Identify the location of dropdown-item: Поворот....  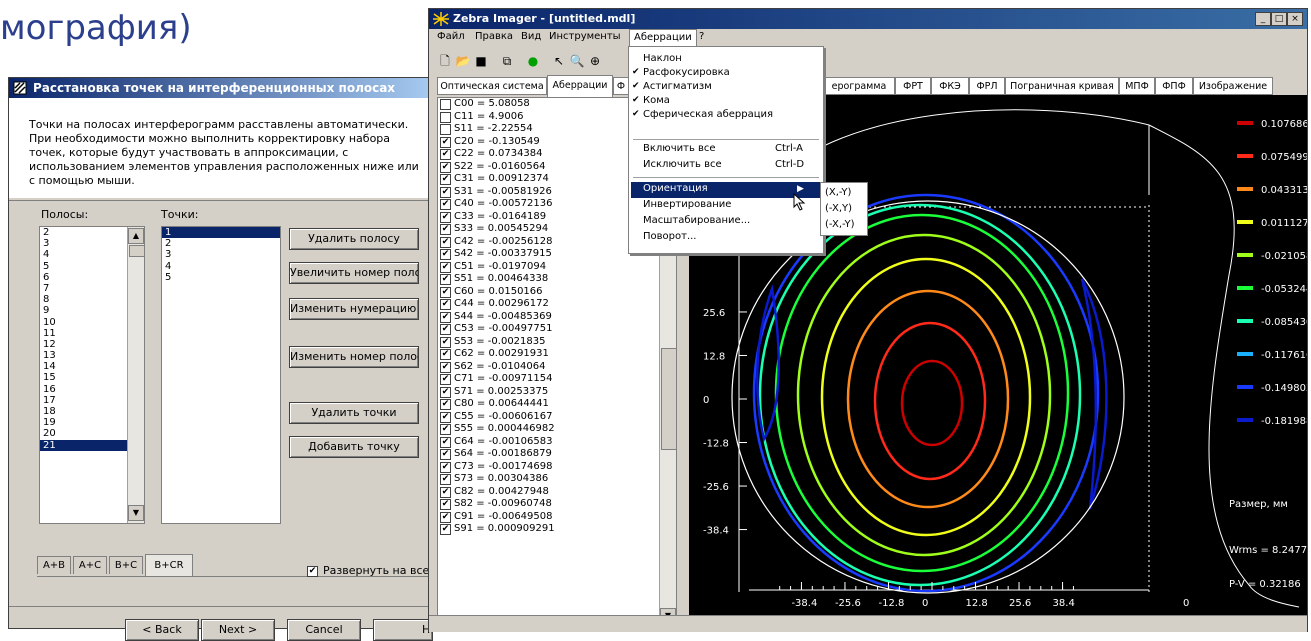
(731, 236).